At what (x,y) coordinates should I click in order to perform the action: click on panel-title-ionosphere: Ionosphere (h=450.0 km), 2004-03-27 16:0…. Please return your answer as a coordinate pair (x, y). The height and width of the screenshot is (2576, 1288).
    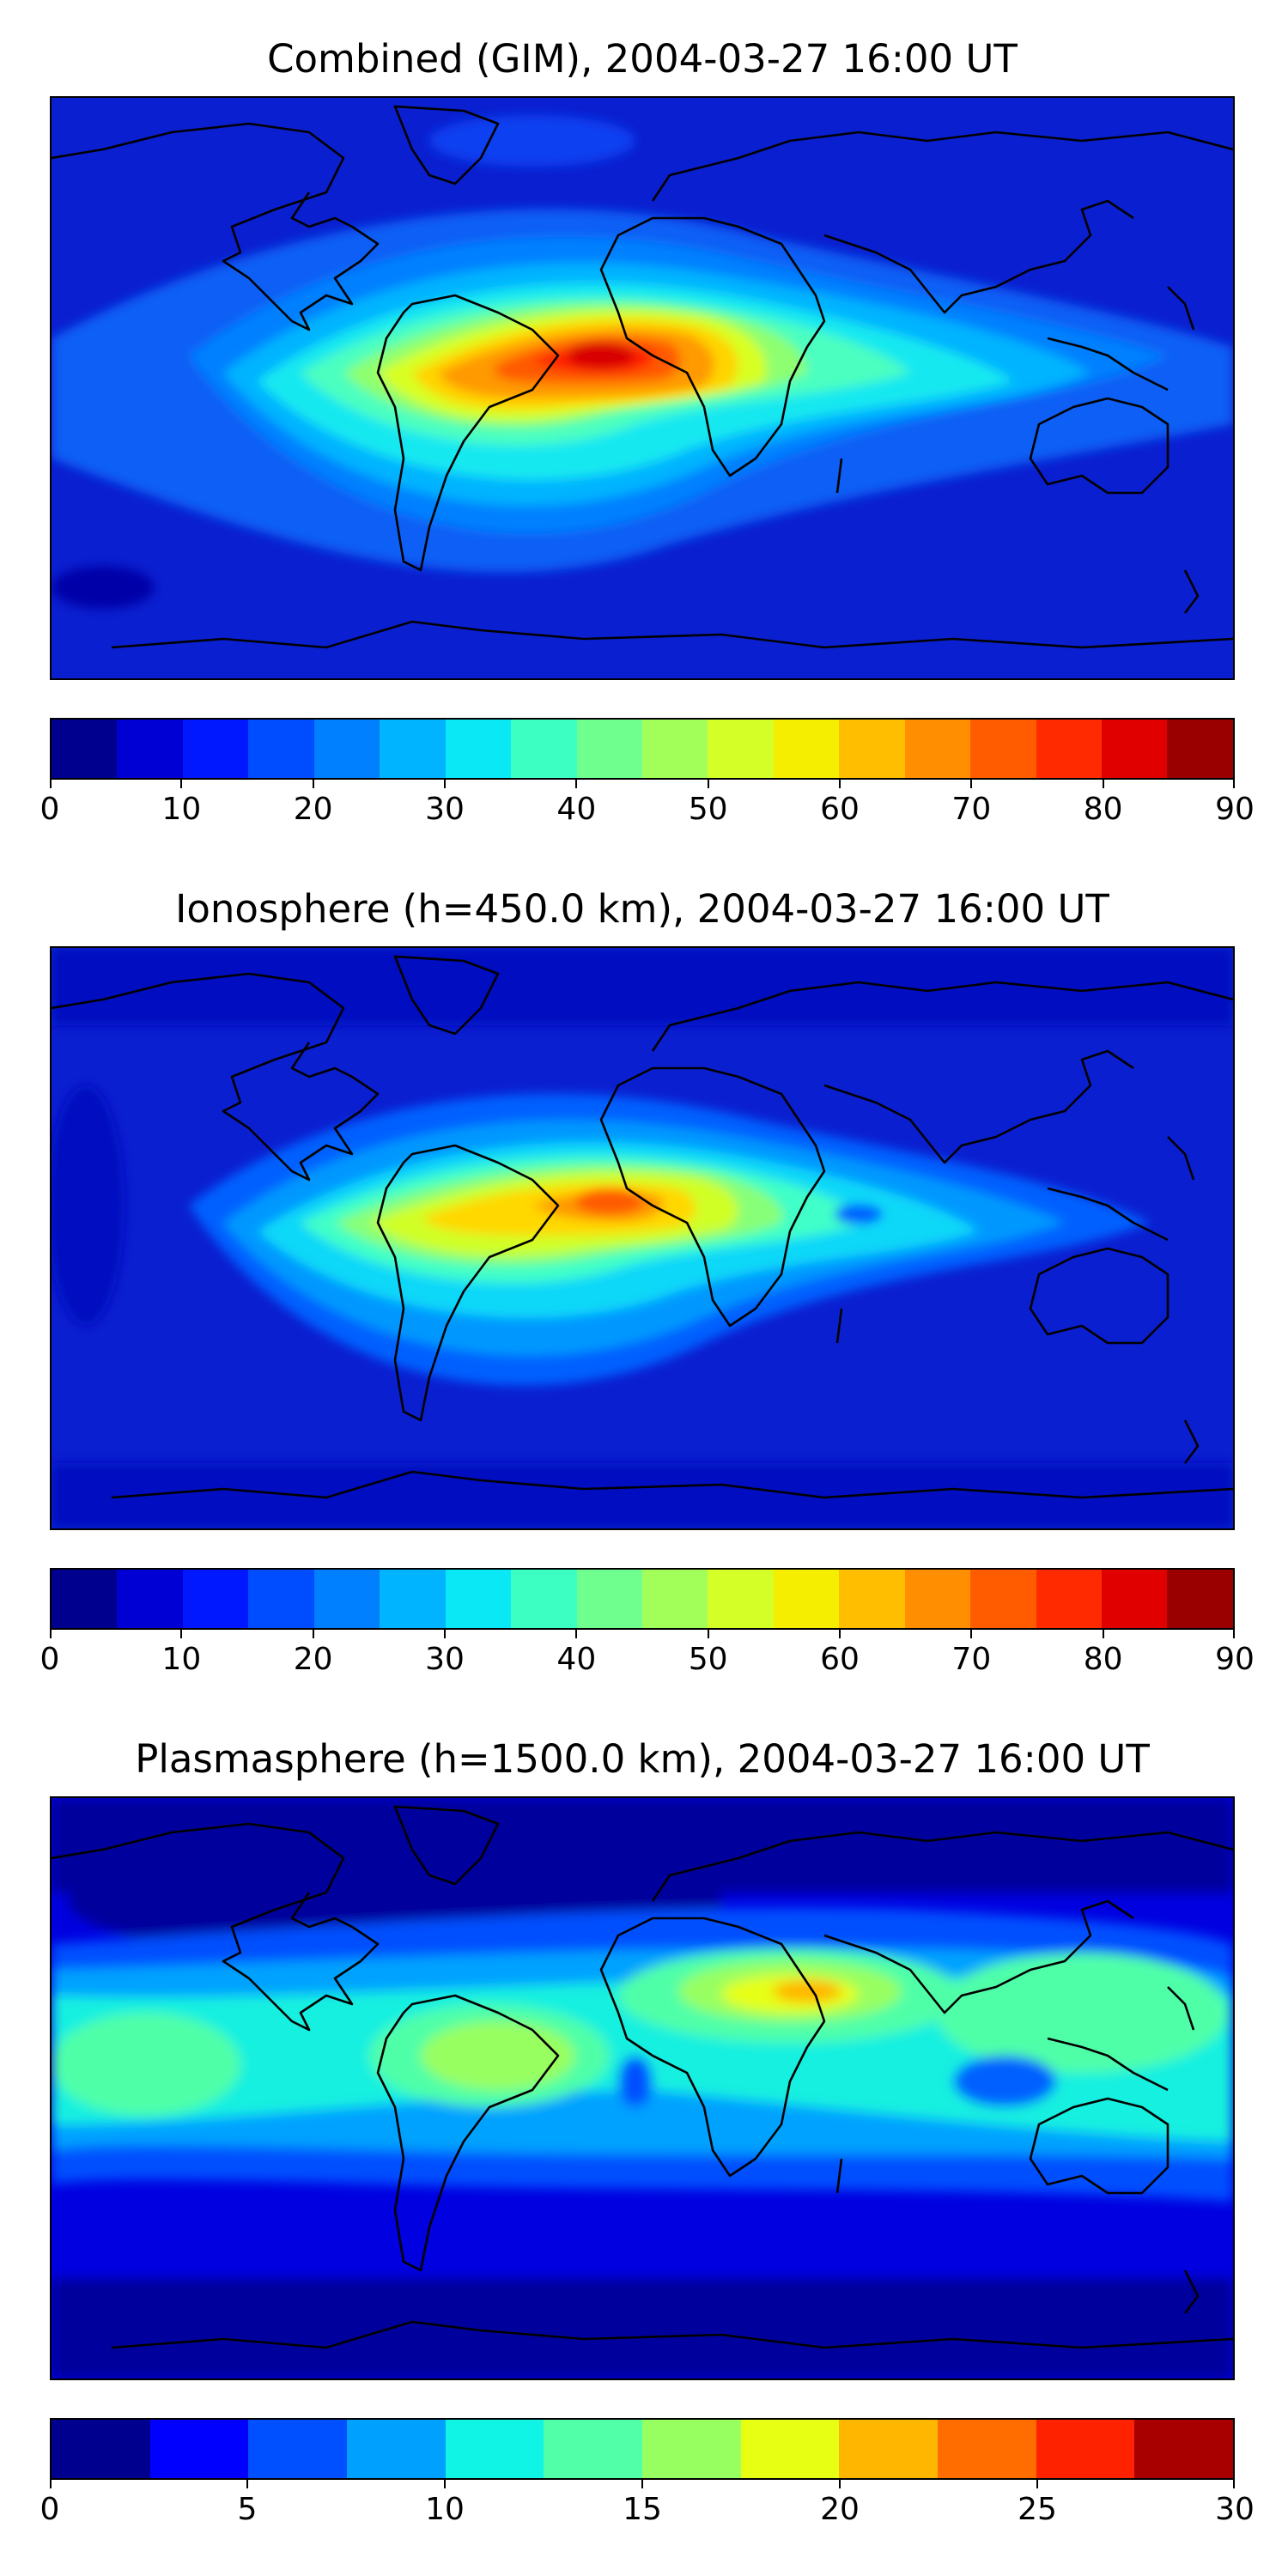
    Looking at the image, I should click on (642, 909).